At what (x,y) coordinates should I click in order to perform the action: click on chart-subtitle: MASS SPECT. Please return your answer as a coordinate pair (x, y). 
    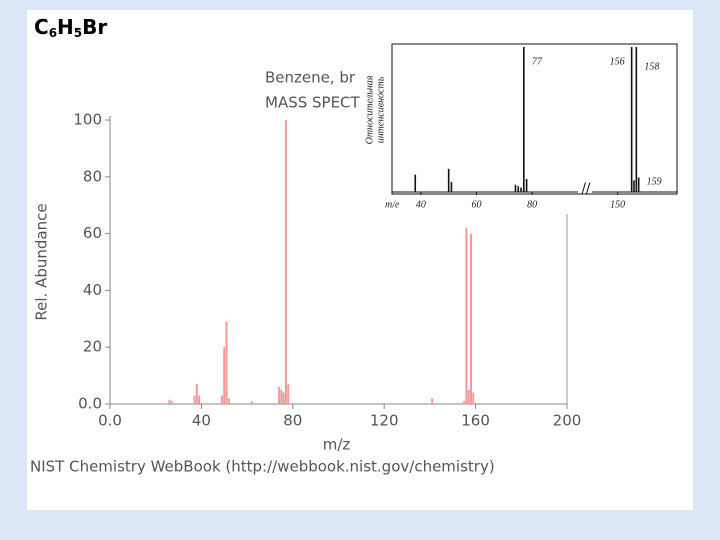
    Looking at the image, I should click on (313, 103).